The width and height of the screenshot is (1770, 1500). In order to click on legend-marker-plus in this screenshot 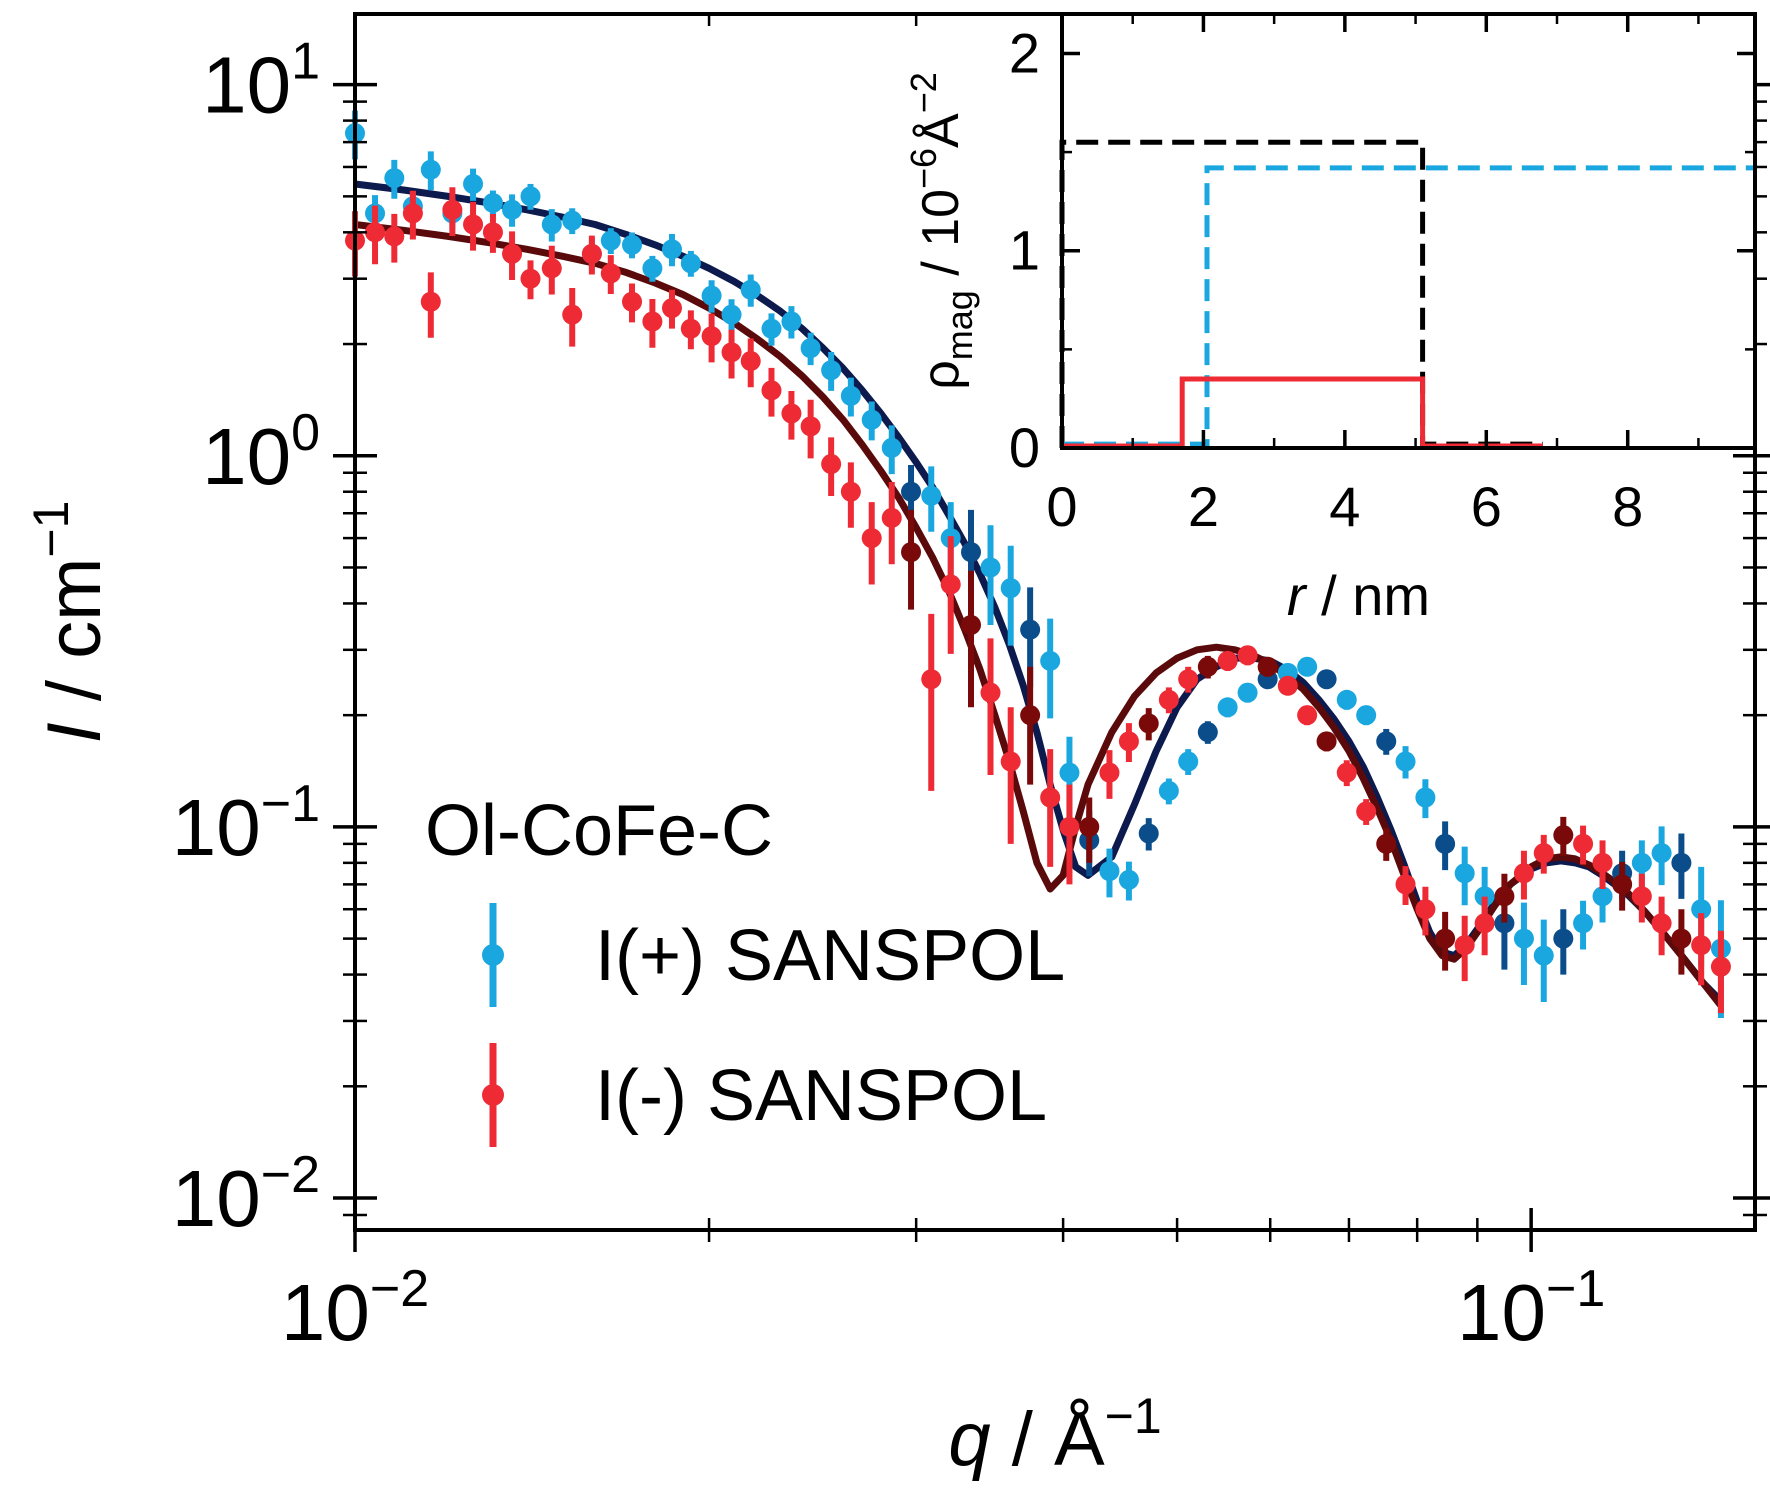, I will do `click(493, 955)`.